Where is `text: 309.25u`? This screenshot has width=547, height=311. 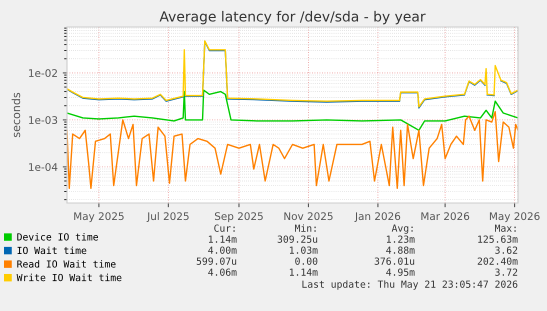
text: 309.25u is located at coordinates (298, 239).